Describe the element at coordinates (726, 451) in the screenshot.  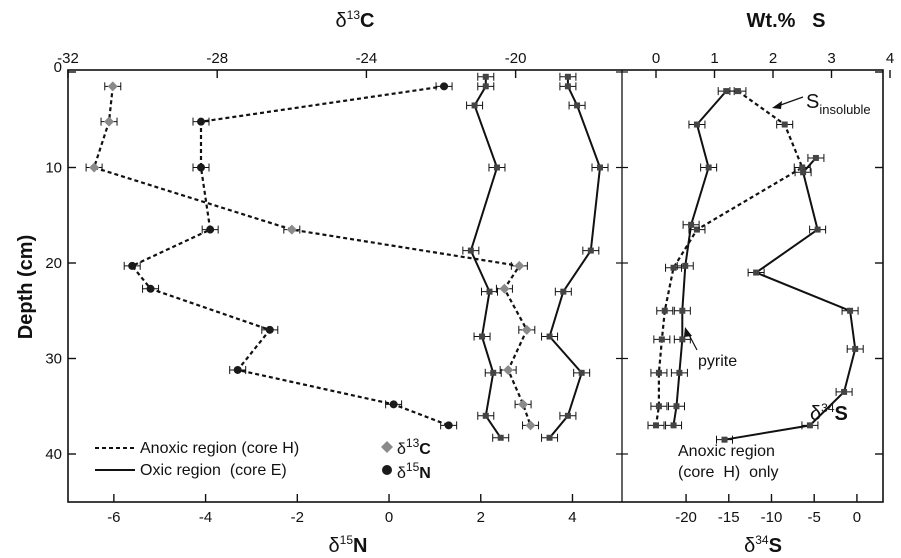
I see `region-note-line1: Anoxic region` at that location.